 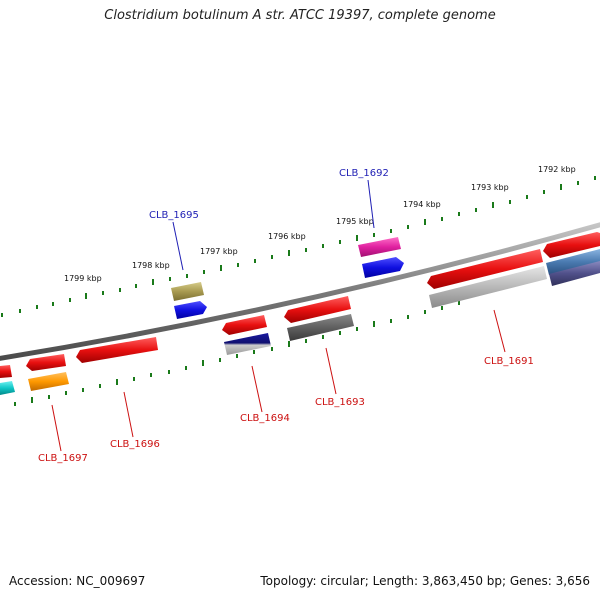 I want to click on scale-label-1795: 1795 kbp, so click(x=355, y=221).